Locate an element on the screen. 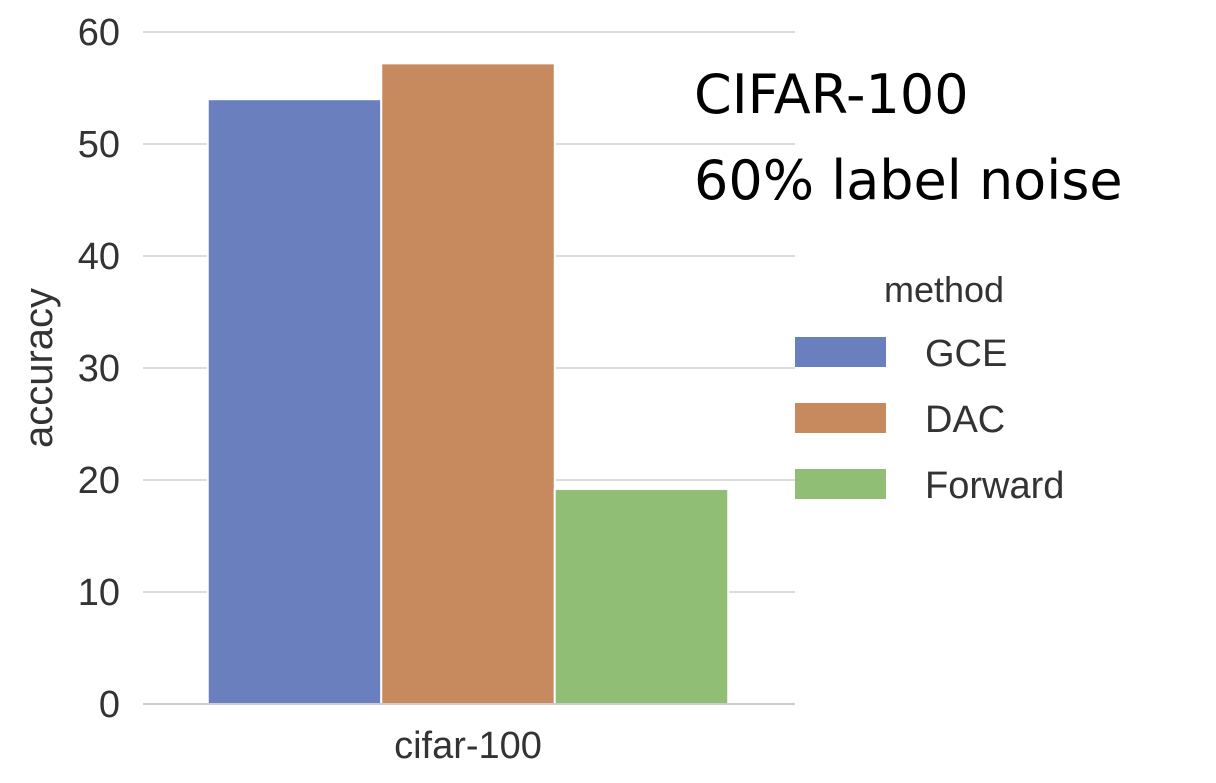 This screenshot has width=1216, height=783. y-tick-label: 30 is located at coordinates (99, 369).